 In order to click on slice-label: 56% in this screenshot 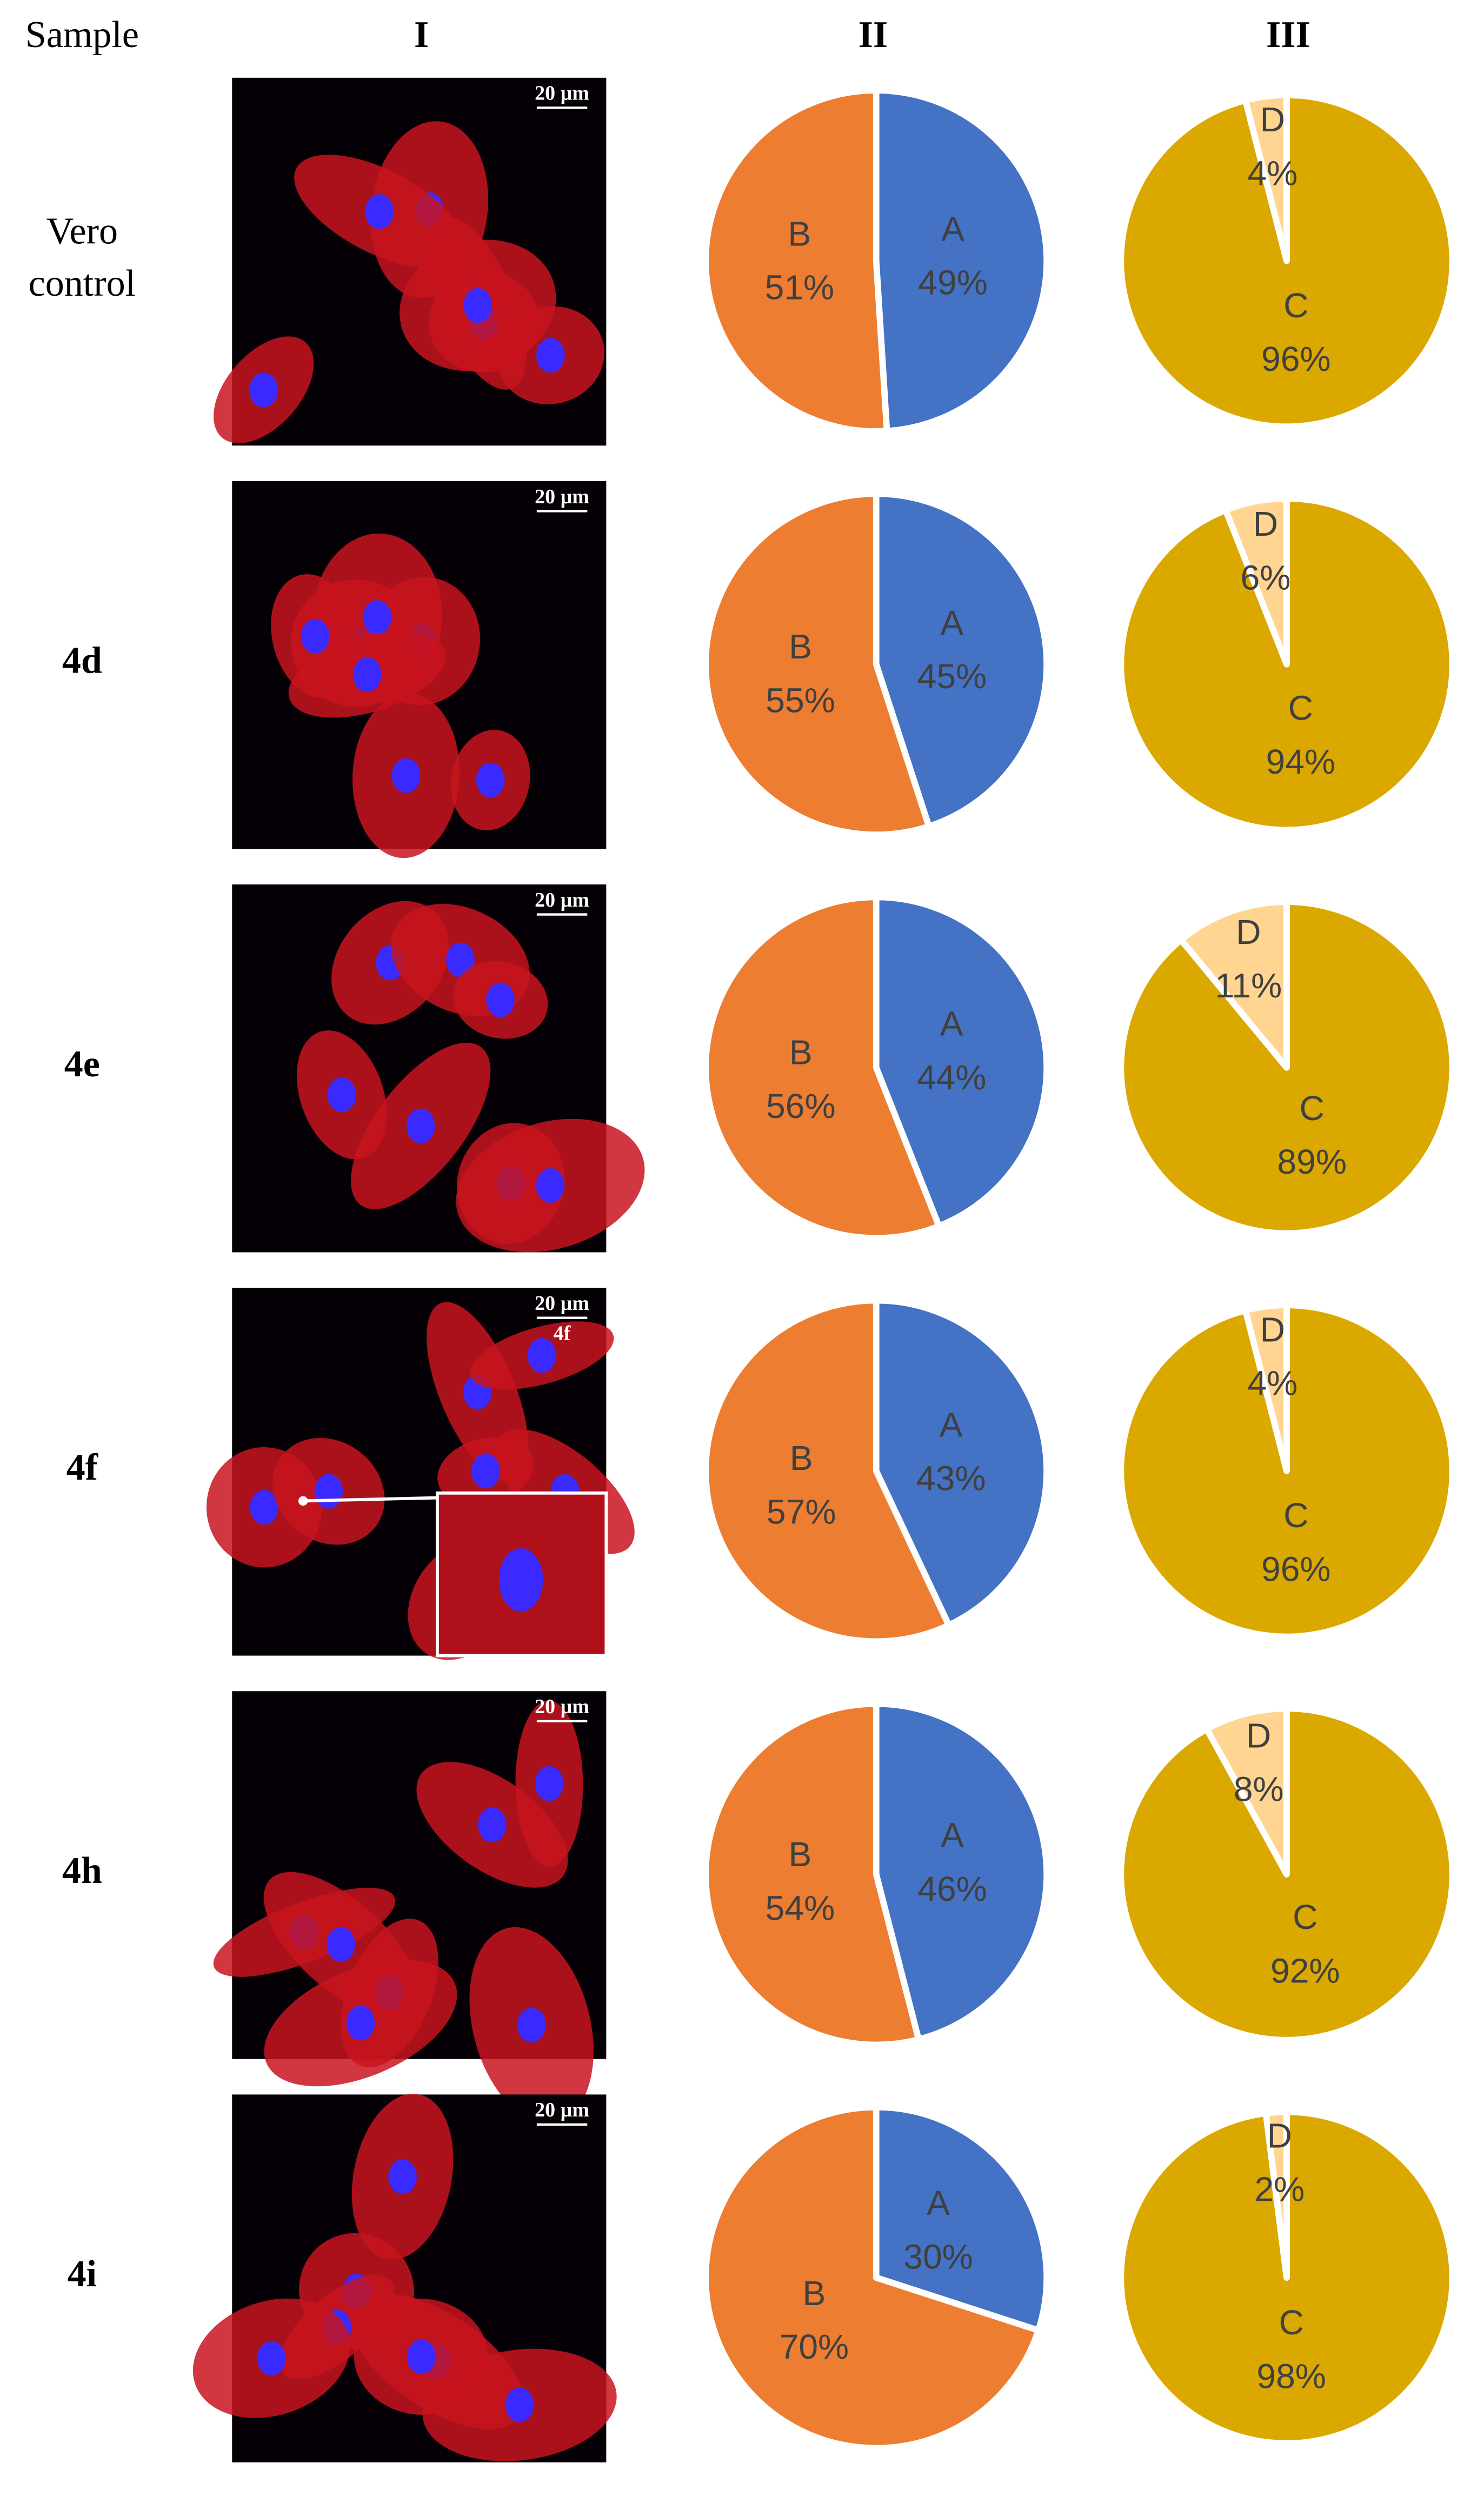, I will do `click(801, 1106)`.